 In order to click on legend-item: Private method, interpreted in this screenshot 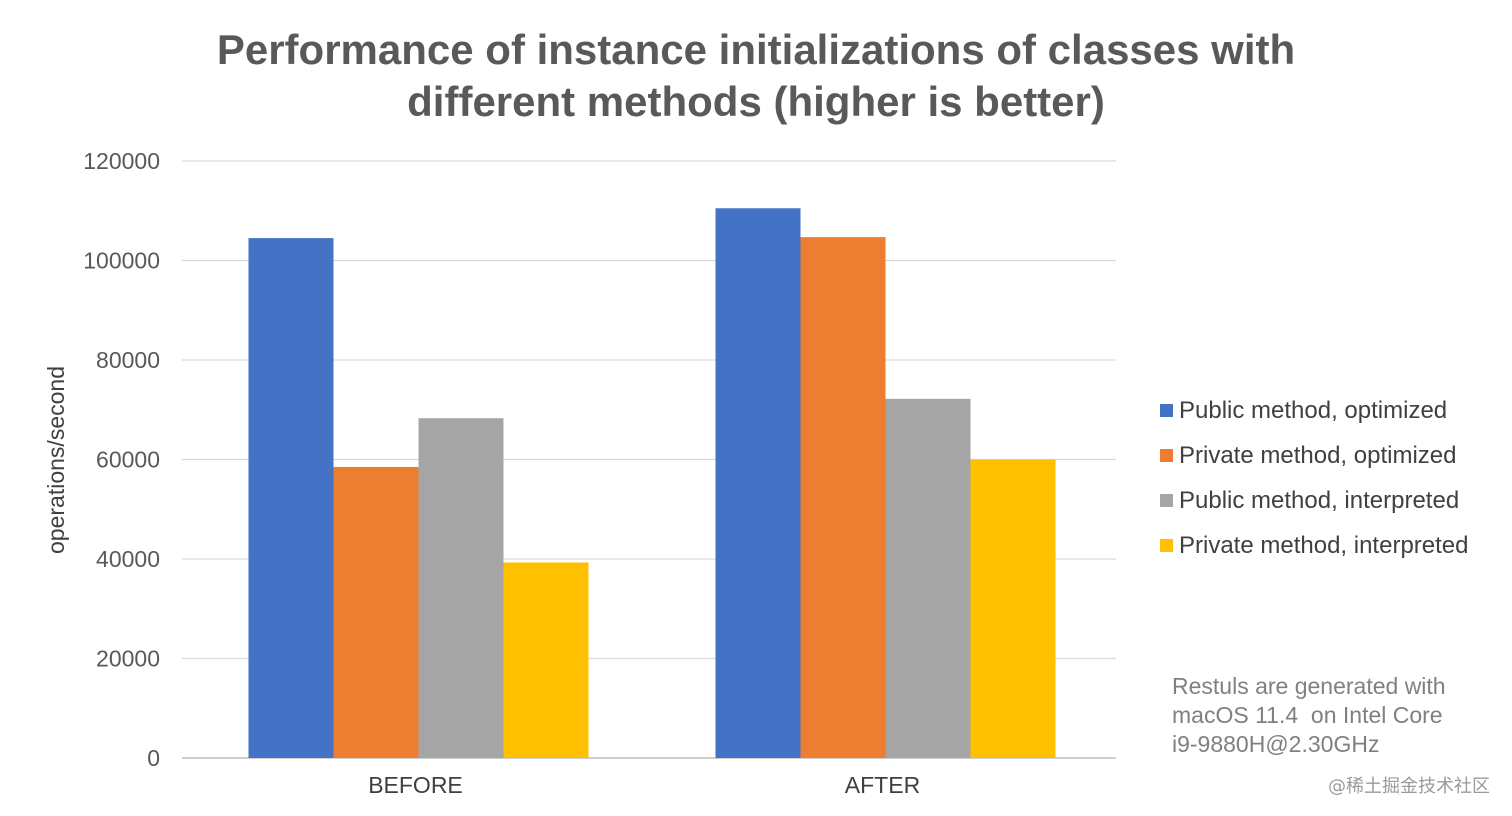, I will do `click(1314, 545)`.